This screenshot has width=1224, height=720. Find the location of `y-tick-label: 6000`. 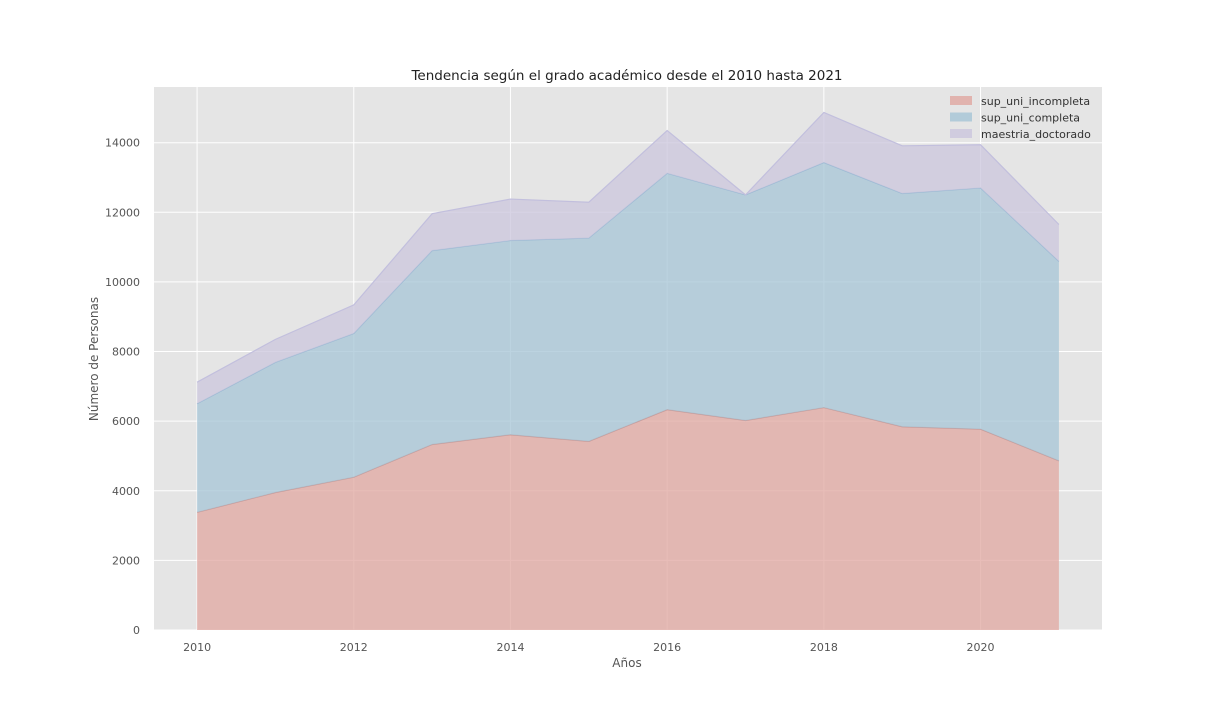

y-tick-label: 6000 is located at coordinates (126, 421).